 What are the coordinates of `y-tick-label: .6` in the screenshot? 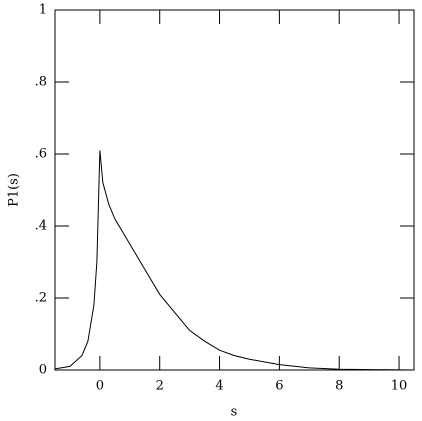 It's located at (41, 154).